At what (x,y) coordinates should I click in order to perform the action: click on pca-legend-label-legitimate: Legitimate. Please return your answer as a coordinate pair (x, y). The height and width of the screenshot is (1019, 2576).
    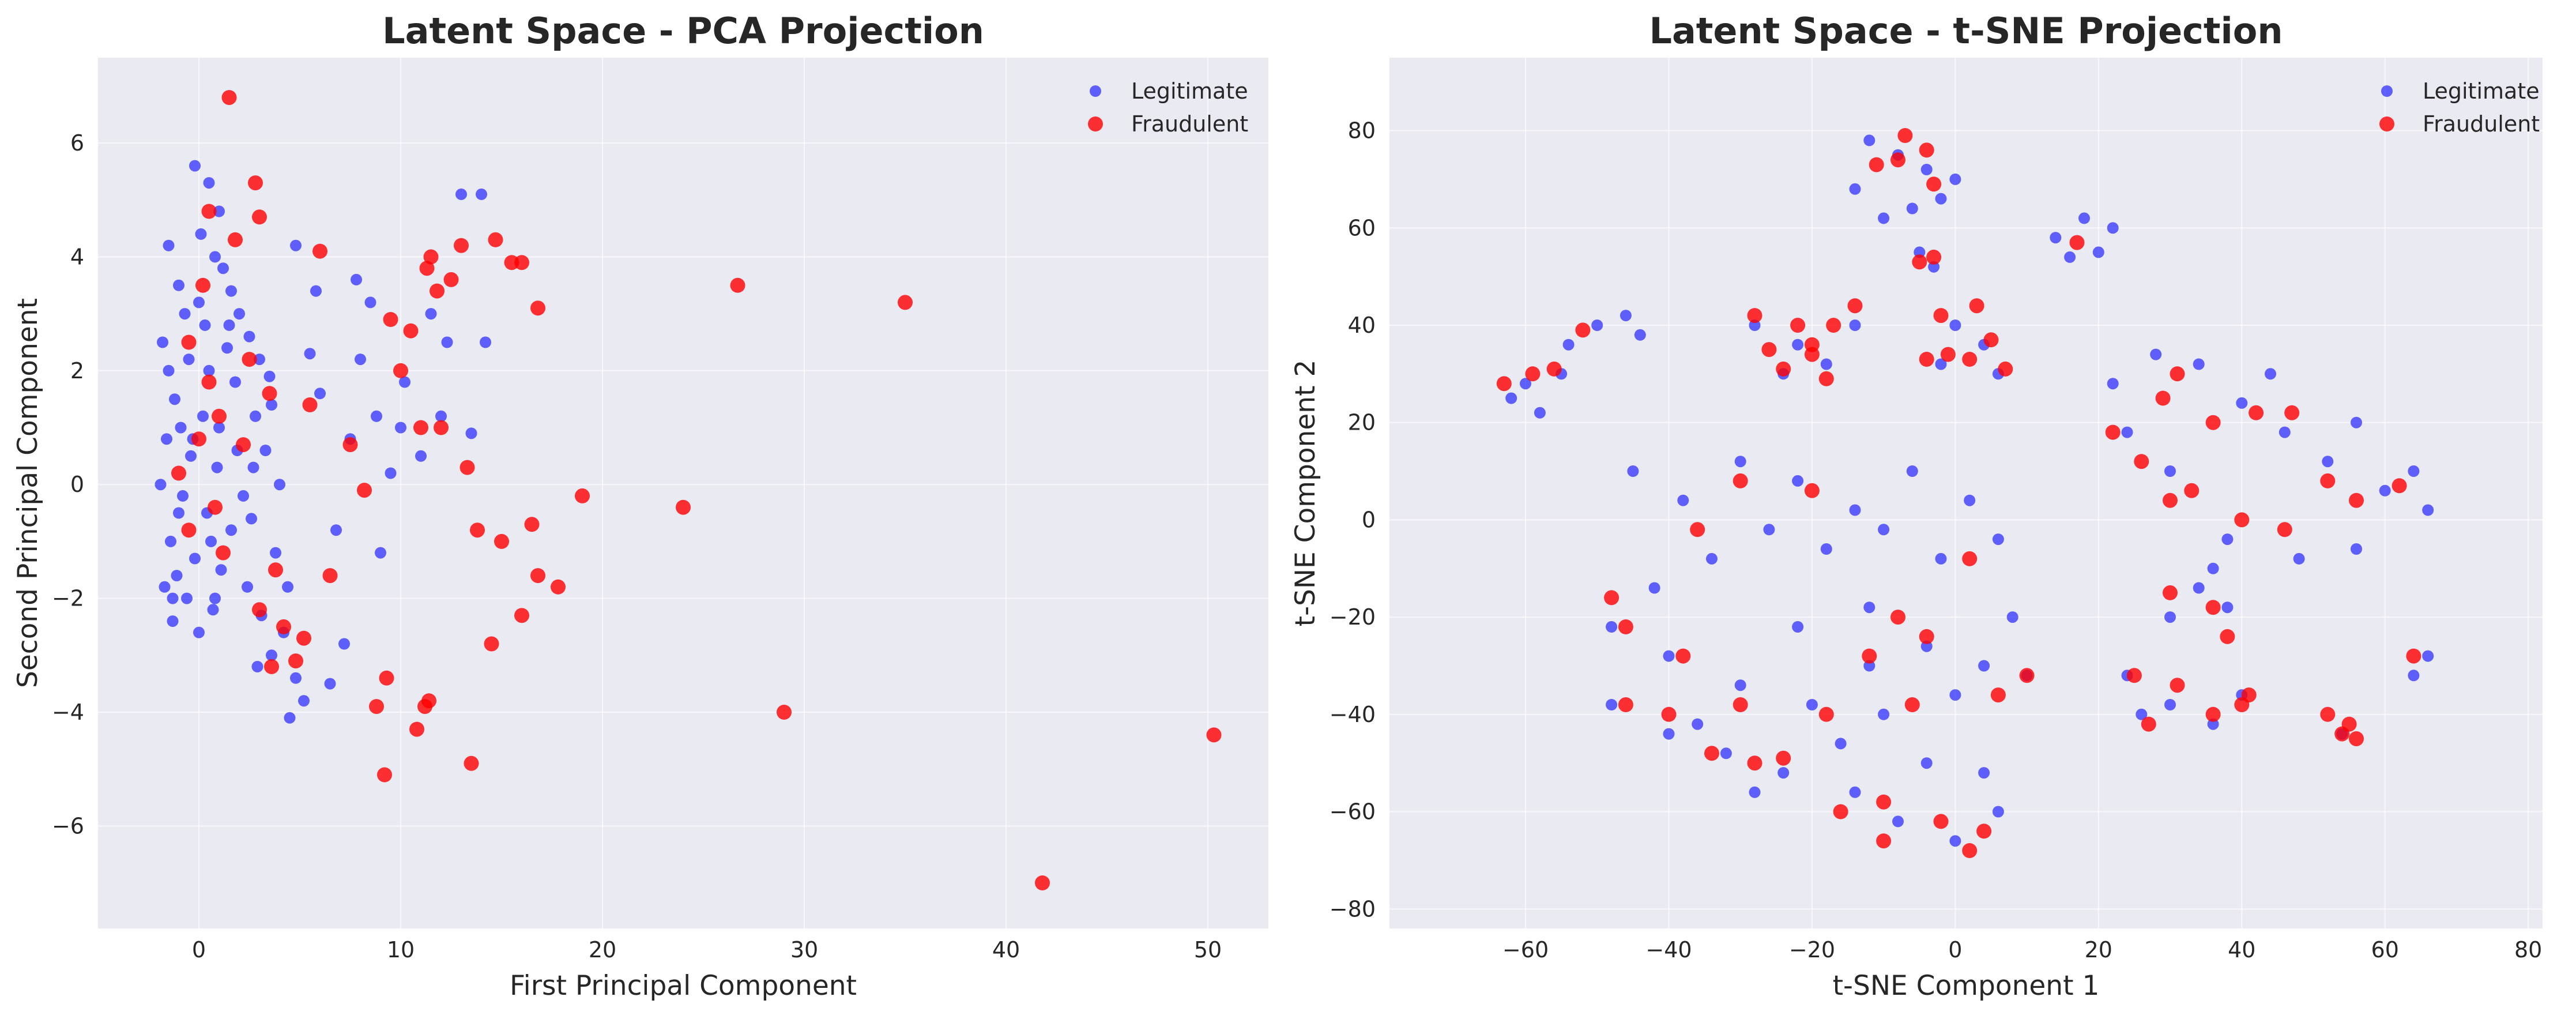
    Looking at the image, I should click on (1189, 91).